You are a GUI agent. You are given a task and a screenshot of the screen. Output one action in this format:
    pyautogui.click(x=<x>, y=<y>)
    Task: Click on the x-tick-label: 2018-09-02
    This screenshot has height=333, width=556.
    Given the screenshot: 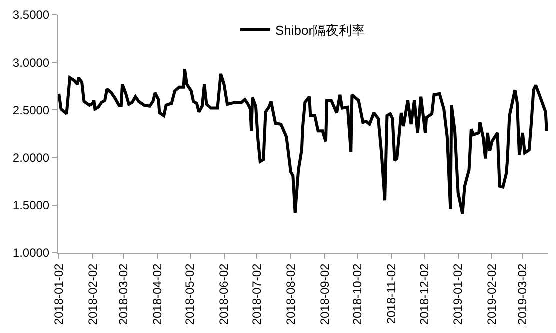 What is the action you would take?
    pyautogui.click(x=325, y=294)
    